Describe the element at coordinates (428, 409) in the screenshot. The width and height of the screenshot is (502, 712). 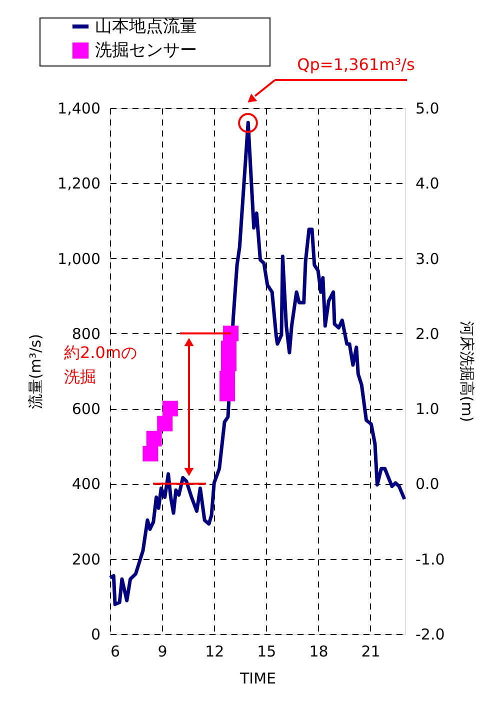
I see `y2-tick-label: 1.0` at that location.